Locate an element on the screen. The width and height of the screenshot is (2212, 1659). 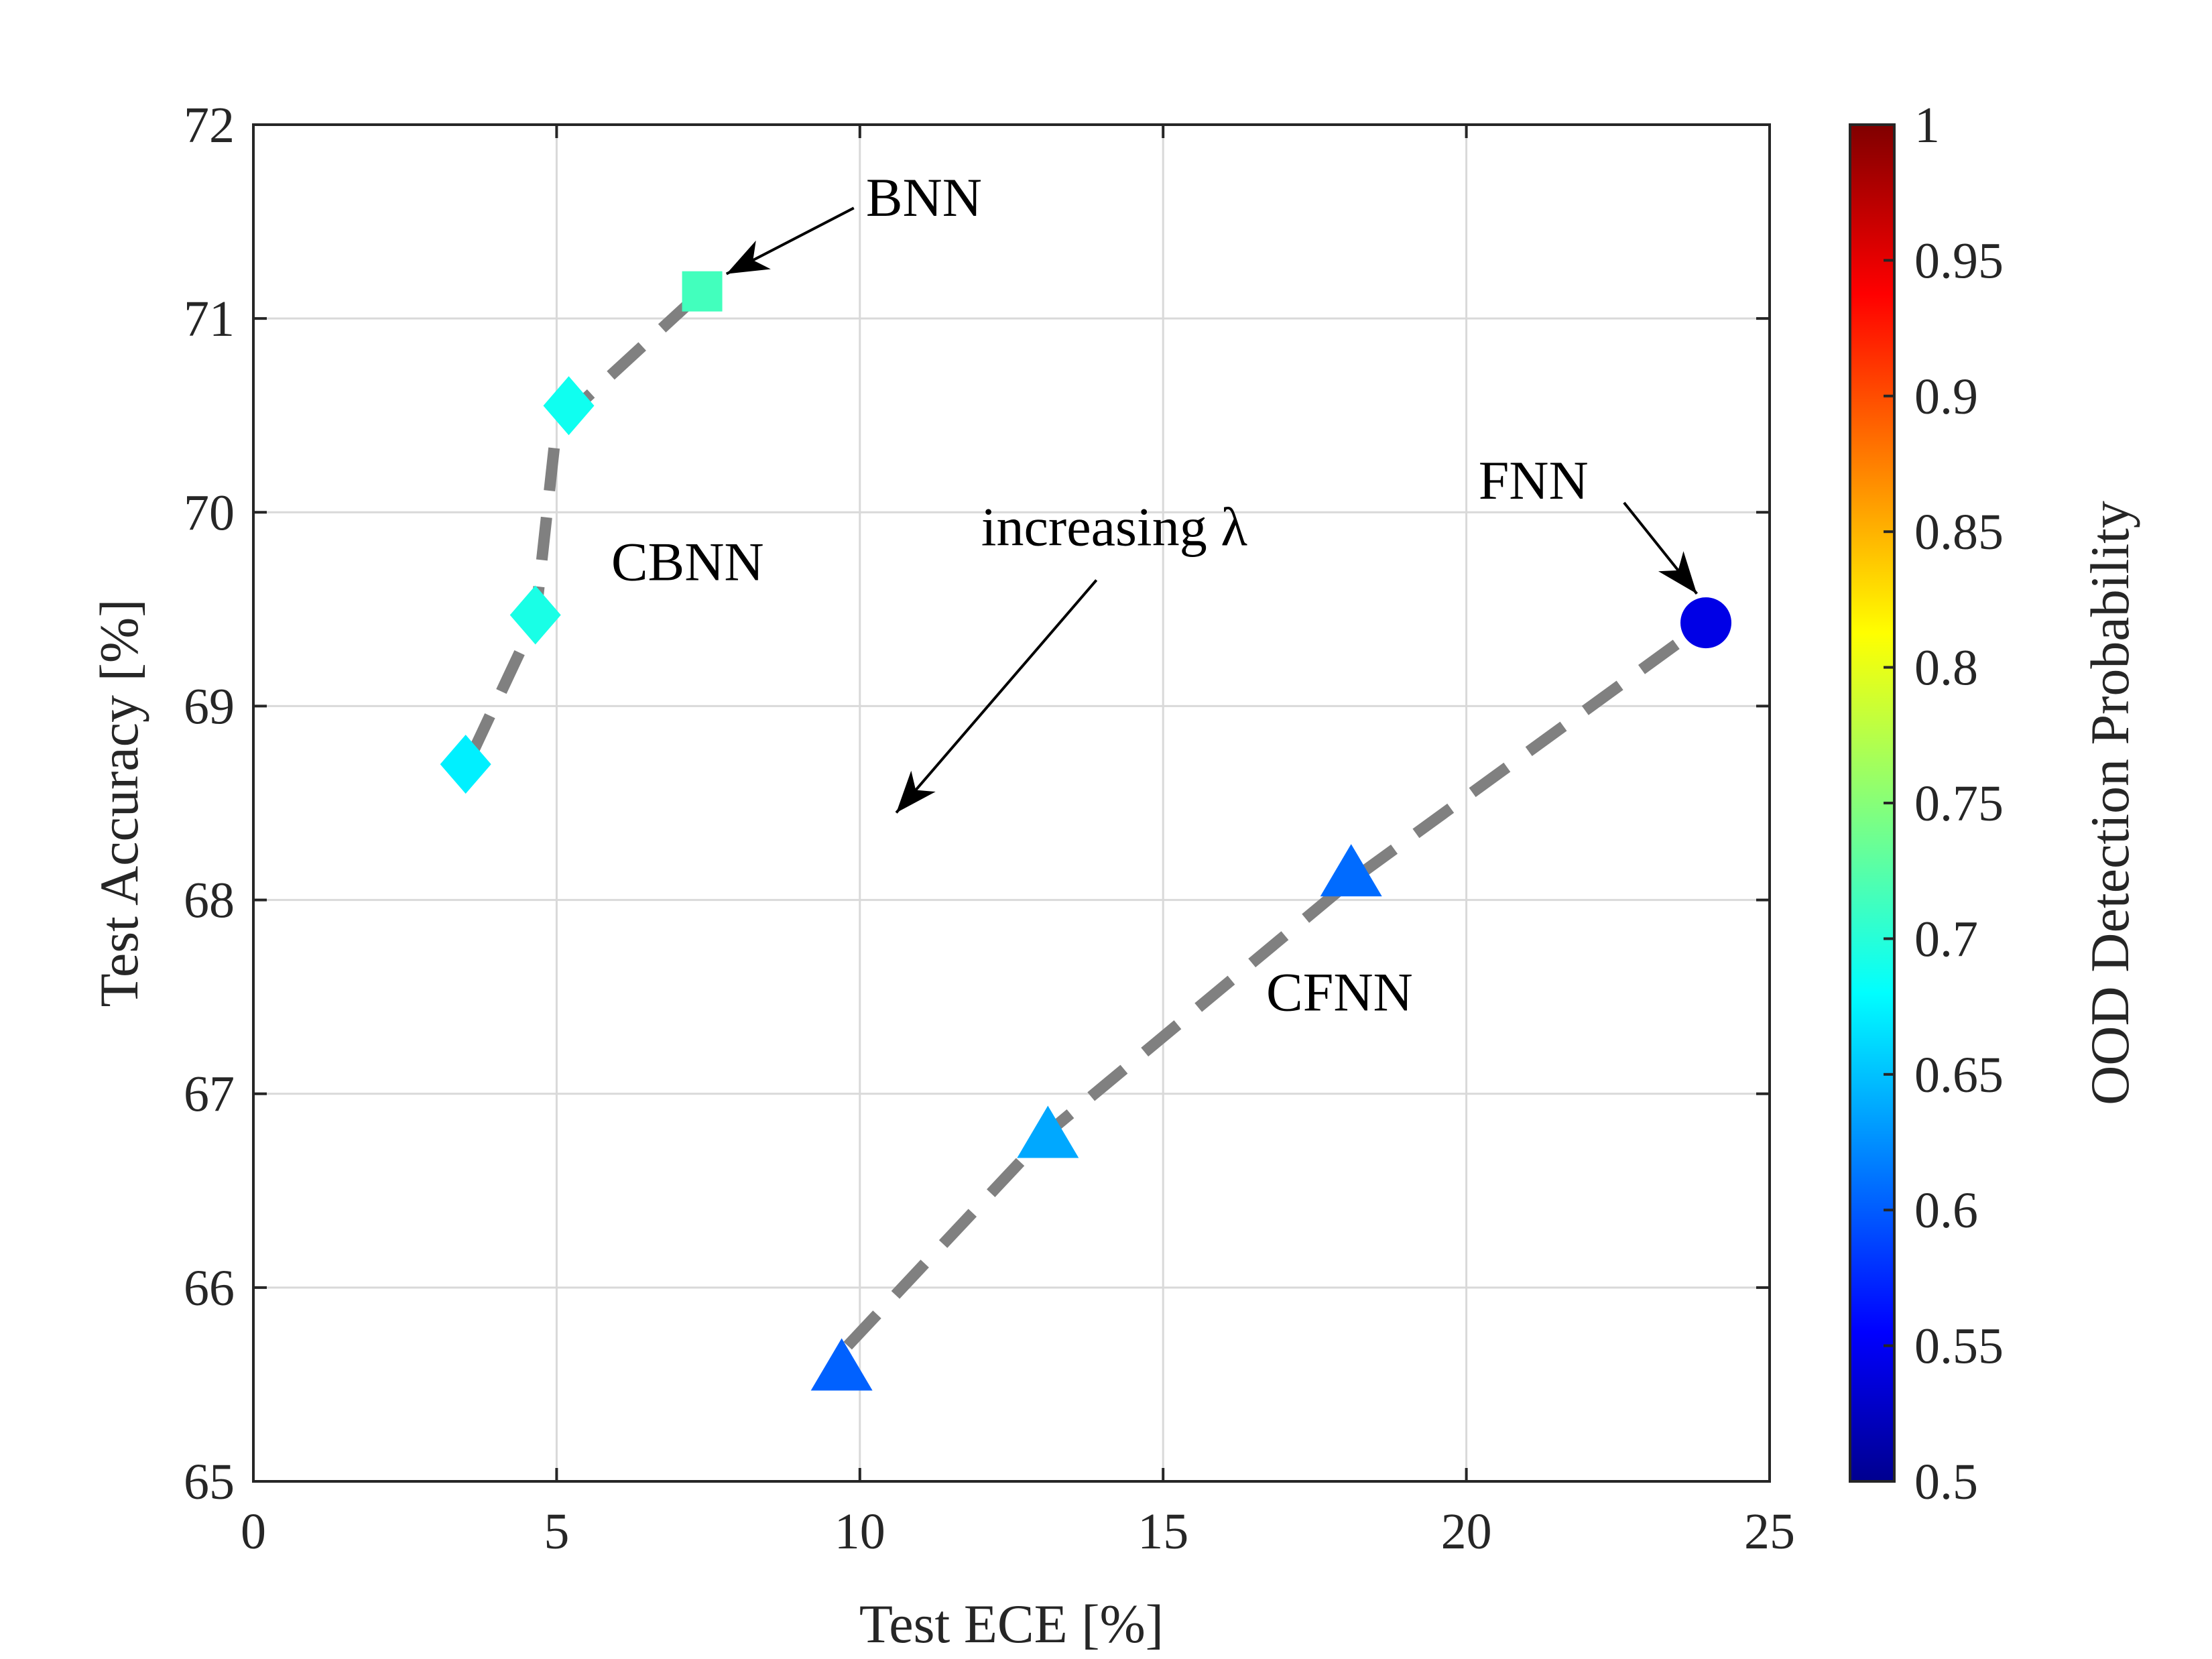
colorbar-tick-label: 0.95 is located at coordinates (1959, 261).